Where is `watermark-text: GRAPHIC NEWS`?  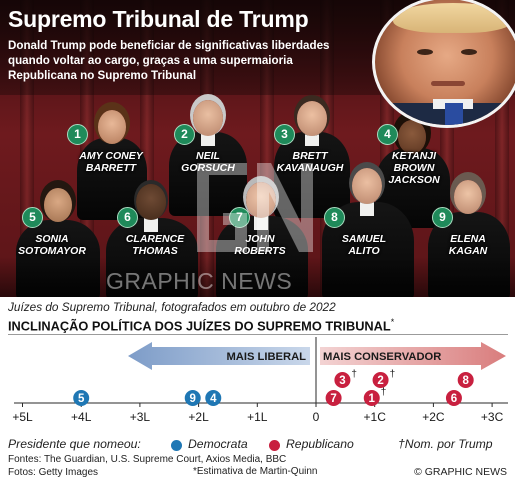
watermark-text: GRAPHIC NEWS is located at coordinates (199, 281).